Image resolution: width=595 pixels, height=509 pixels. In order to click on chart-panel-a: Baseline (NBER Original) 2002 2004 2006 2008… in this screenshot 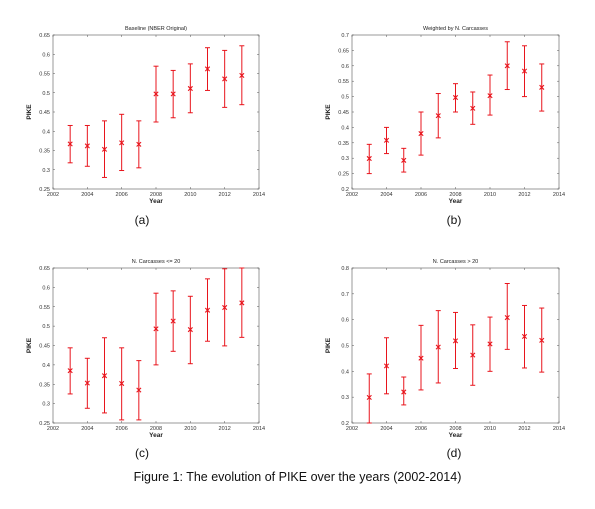, I will do `click(145, 115)`.